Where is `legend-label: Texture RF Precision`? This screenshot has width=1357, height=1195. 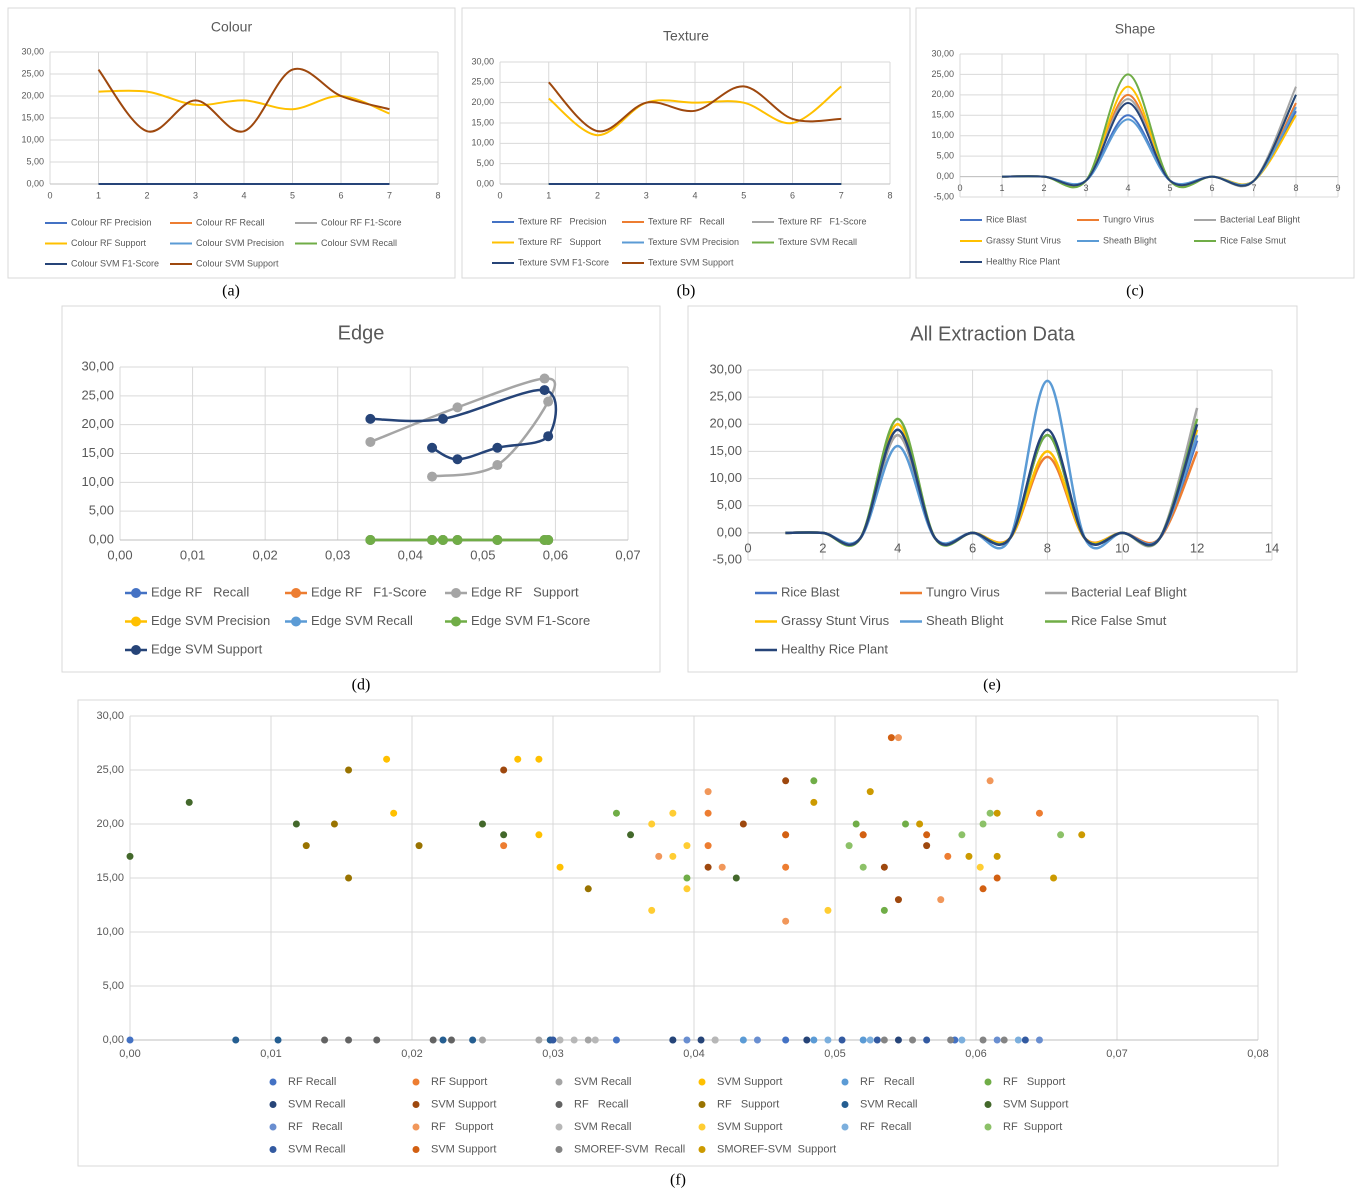
legend-label: Texture RF Precision is located at coordinates (562, 221).